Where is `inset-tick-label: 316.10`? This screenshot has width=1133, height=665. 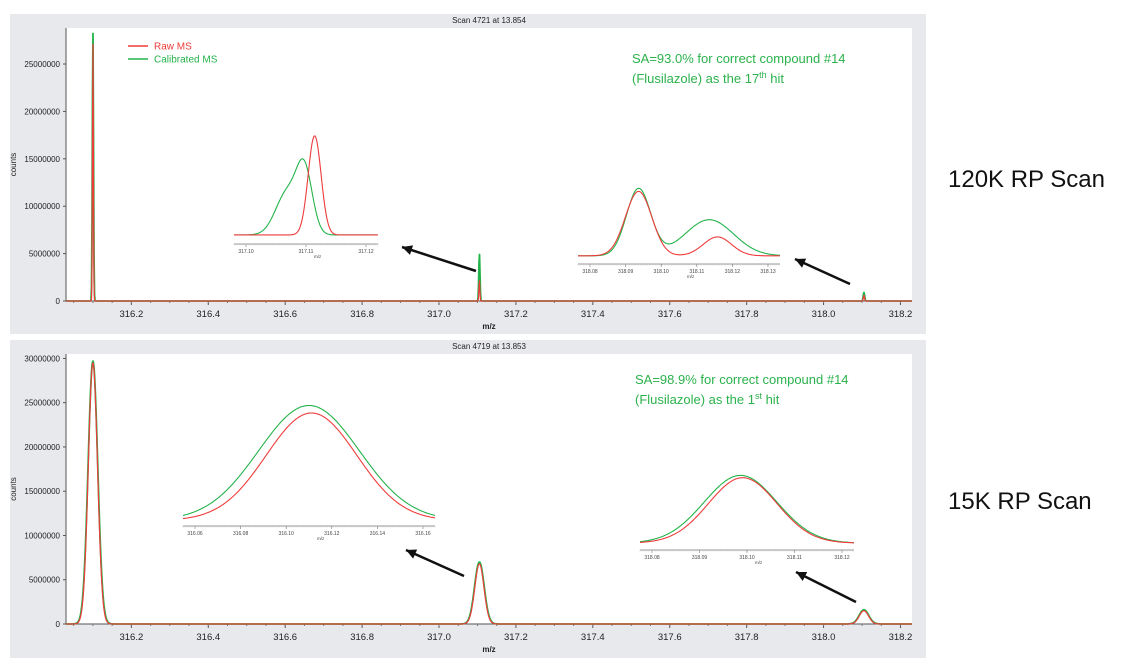 inset-tick-label: 316.10 is located at coordinates (287, 534).